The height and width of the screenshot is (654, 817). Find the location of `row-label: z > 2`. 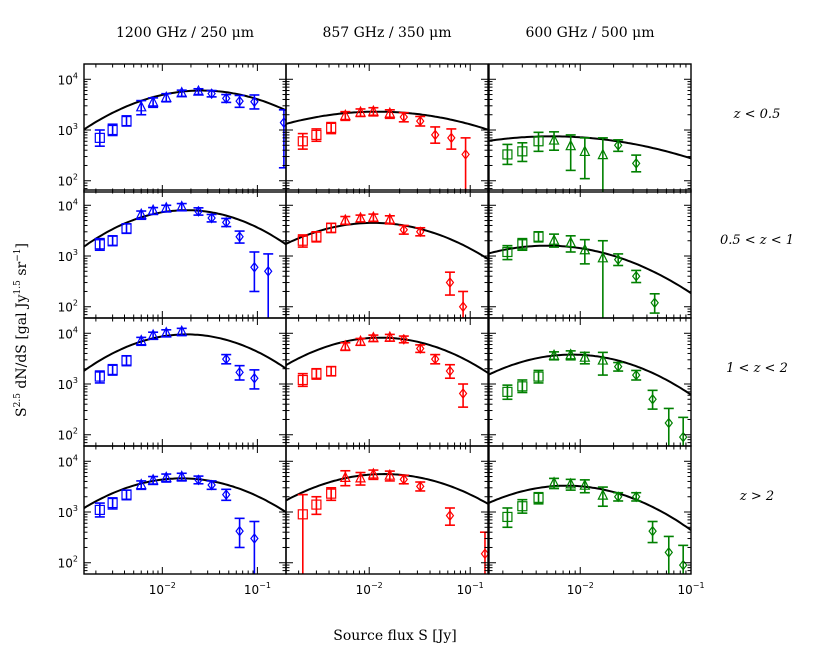

row-label: z > 2 is located at coordinates (756, 496).